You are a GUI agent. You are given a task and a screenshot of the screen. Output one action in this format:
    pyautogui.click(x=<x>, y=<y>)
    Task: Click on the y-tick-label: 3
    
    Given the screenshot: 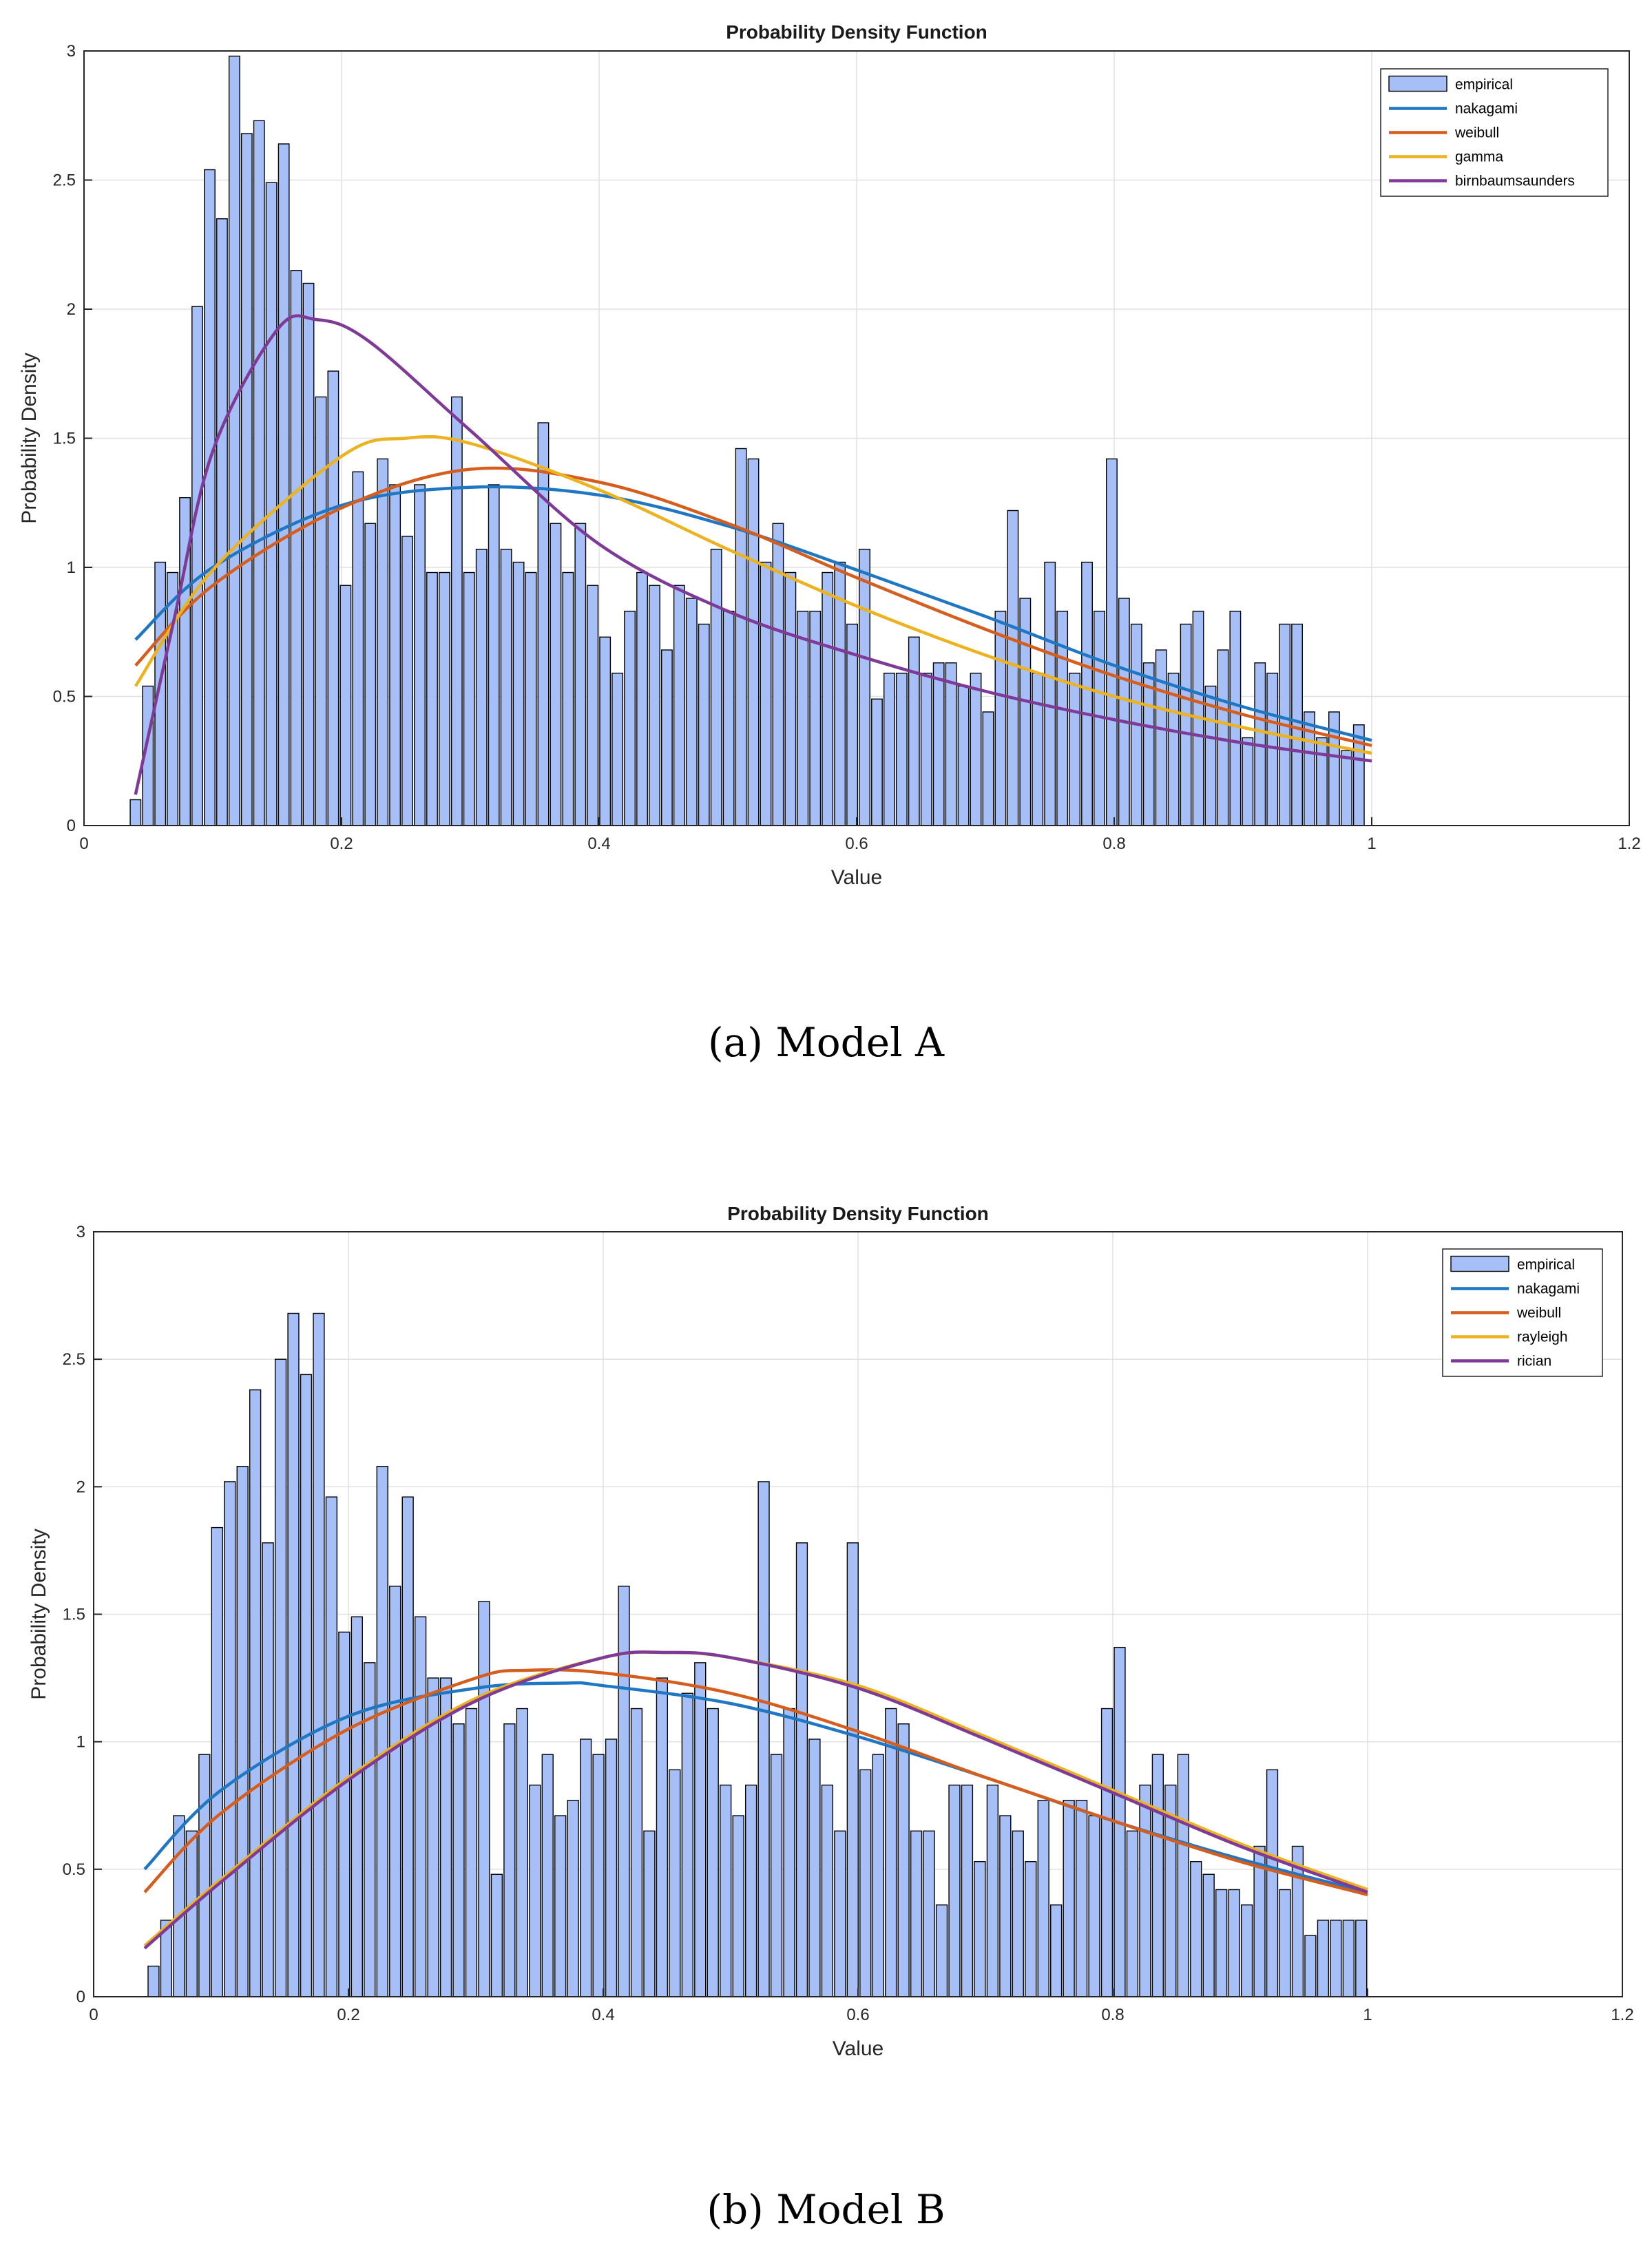 What is the action you would take?
    pyautogui.click(x=71, y=51)
    